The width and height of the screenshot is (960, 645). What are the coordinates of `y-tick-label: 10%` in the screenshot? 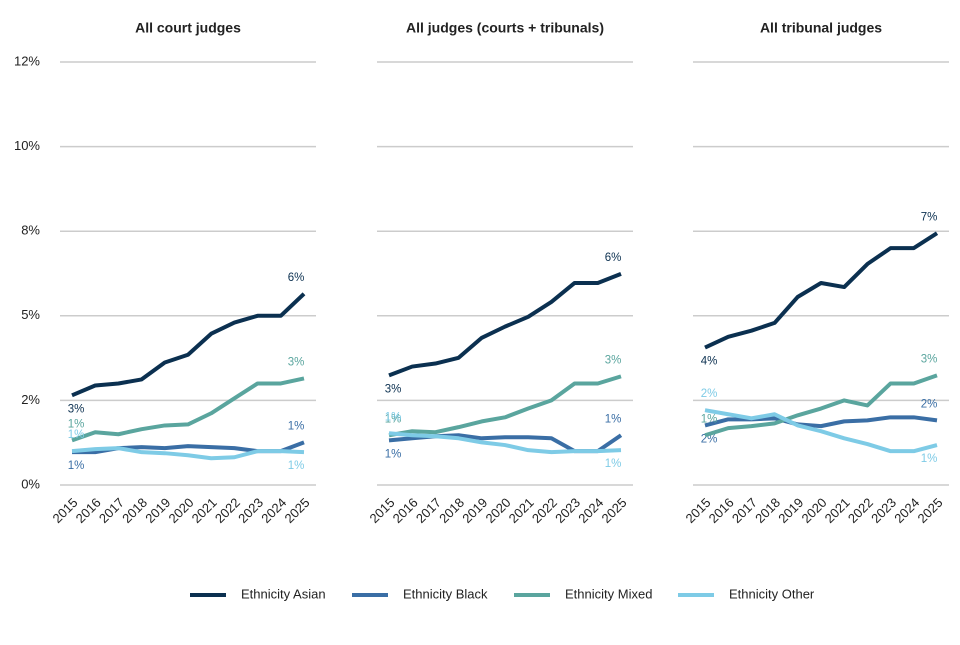 It's located at (27, 145).